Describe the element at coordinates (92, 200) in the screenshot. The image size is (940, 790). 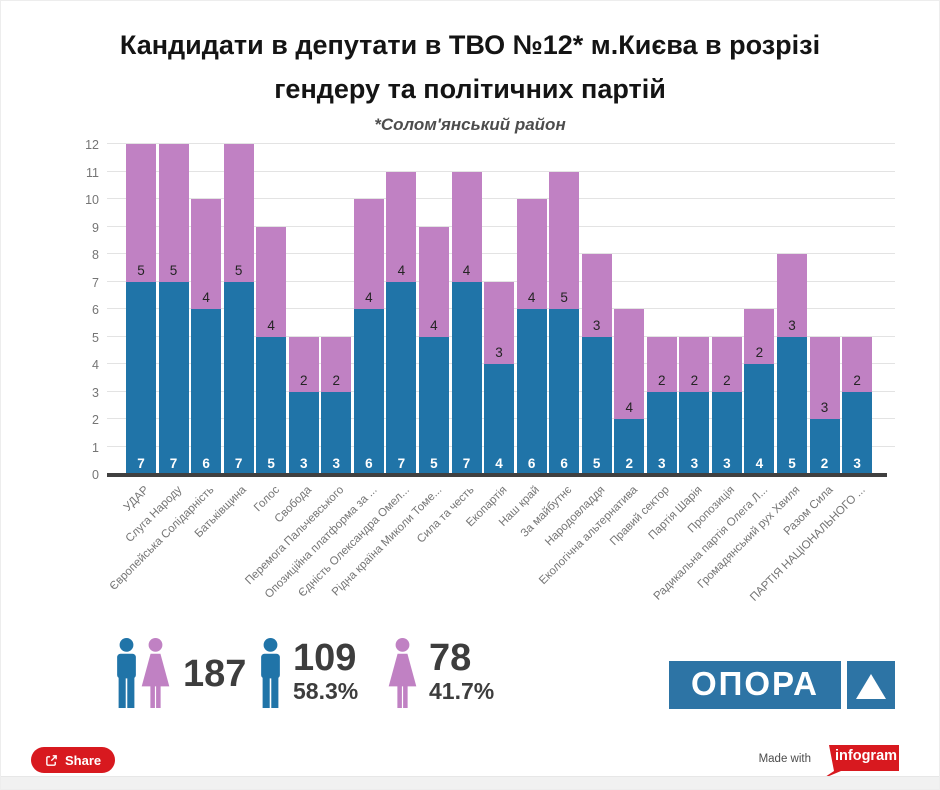
I see `y-tick-label: 10` at that location.